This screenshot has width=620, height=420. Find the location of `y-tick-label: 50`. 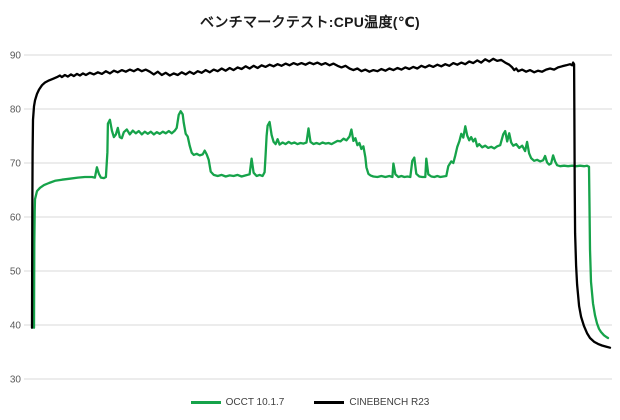

y-tick-label: 50 is located at coordinates (16, 272).